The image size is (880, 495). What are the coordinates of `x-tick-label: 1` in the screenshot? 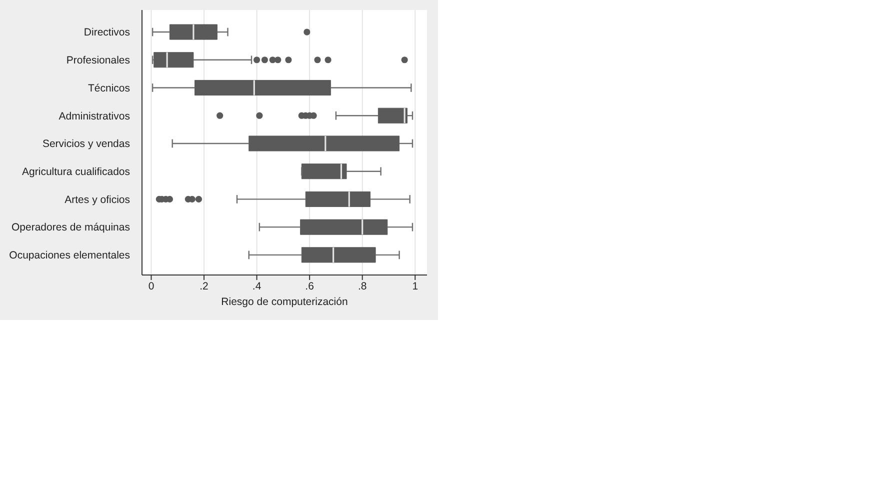 It's located at (415, 286).